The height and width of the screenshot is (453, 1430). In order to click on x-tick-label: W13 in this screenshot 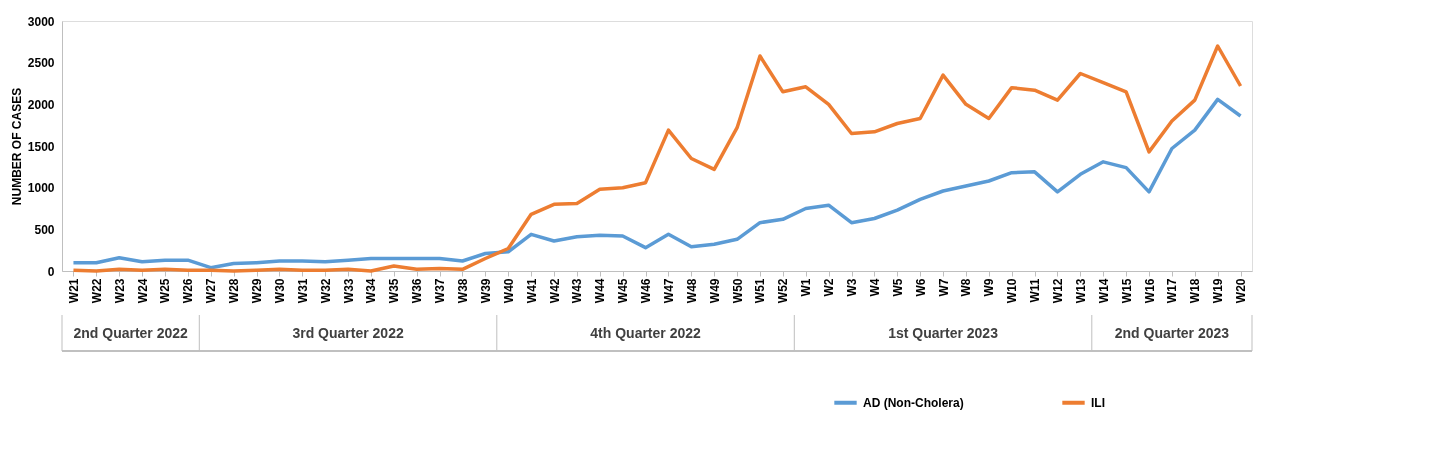, I will do `click(1080, 291)`.